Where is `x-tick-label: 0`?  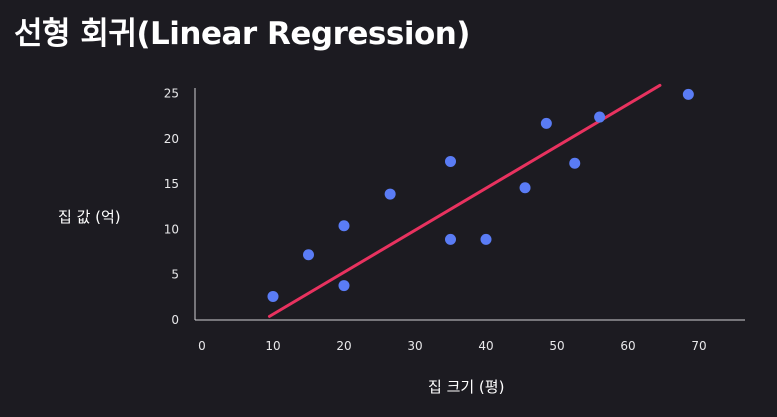 x-tick-label: 0 is located at coordinates (202, 346).